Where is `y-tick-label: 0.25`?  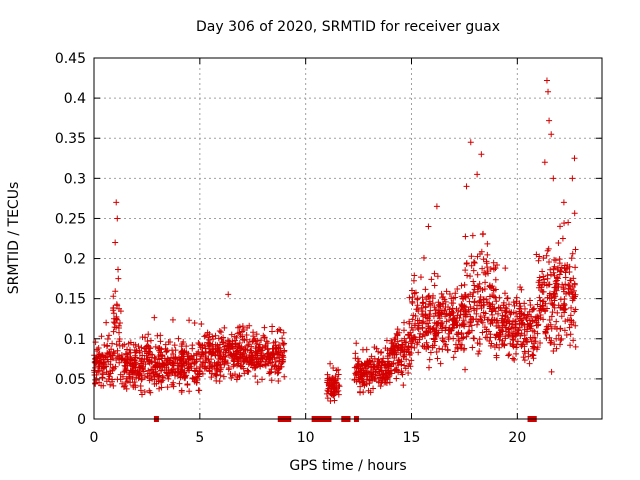 y-tick-label: 0.25 is located at coordinates (70, 219).